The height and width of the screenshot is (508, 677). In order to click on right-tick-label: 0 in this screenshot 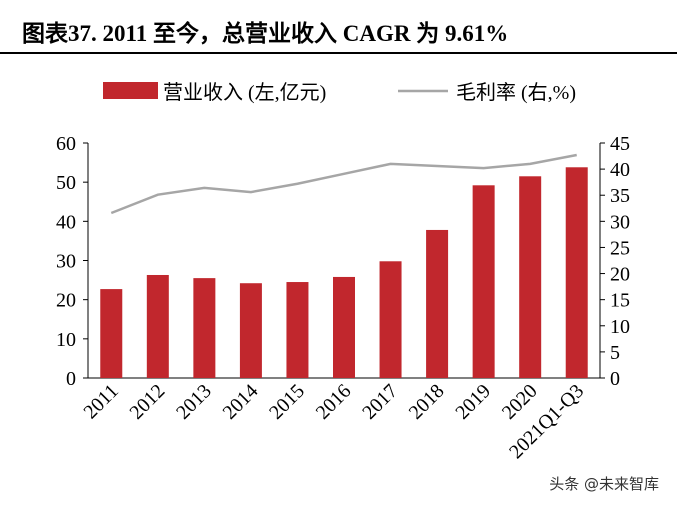, I will do `click(615, 379)`.